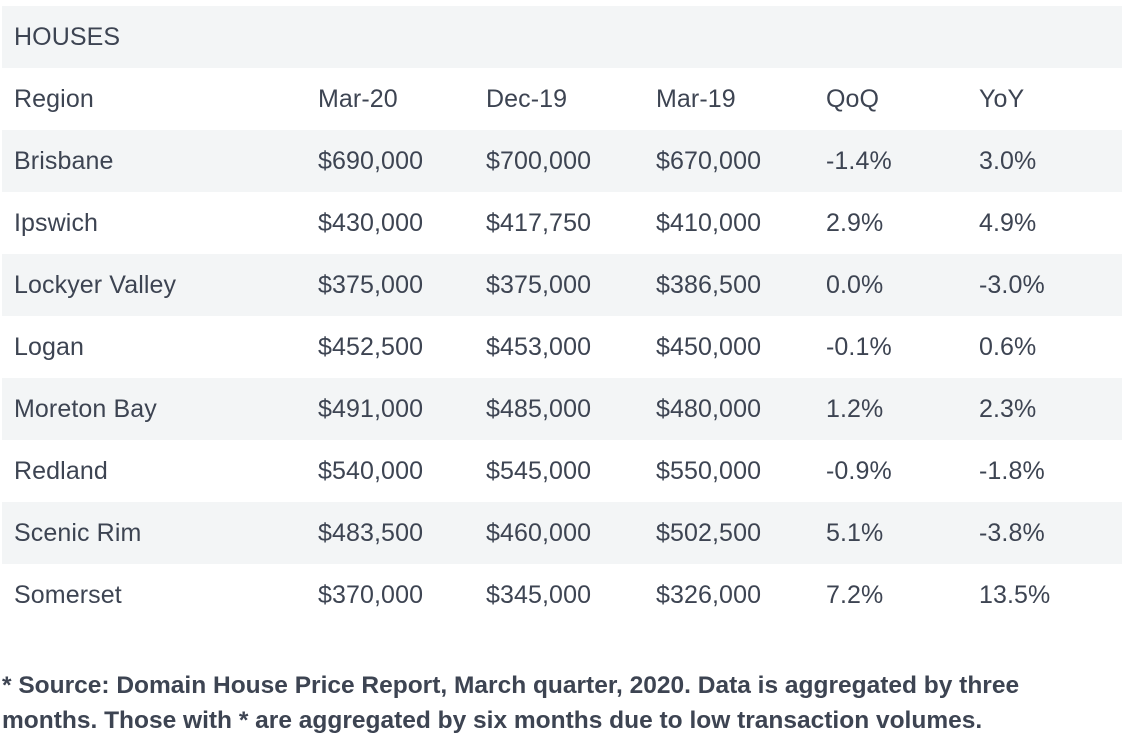  What do you see at coordinates (709, 223) in the screenshot?
I see `cell-mar-19: $410,000` at bounding box center [709, 223].